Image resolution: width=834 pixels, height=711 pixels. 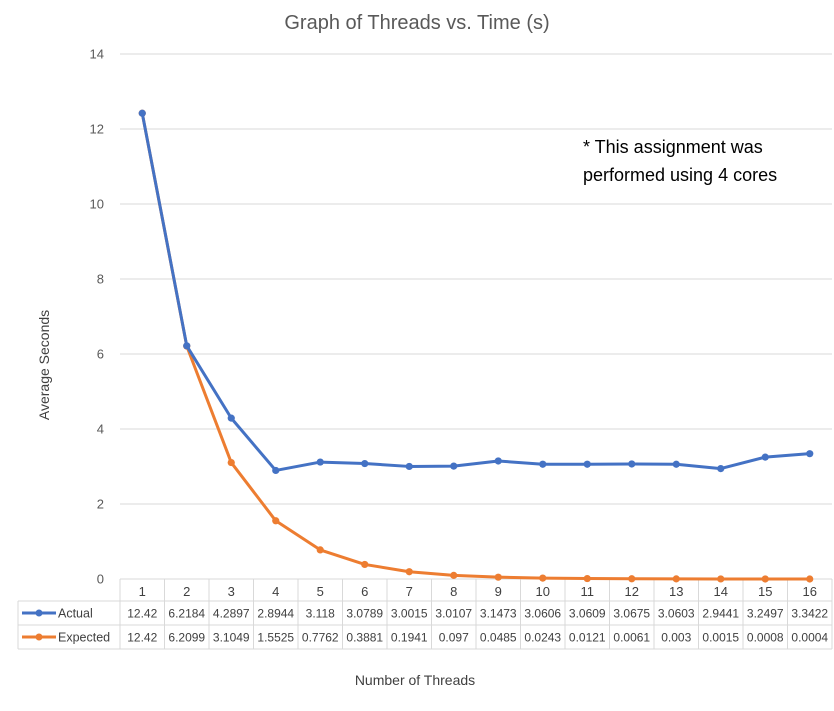 I want to click on table-cell: 0.0008, so click(x=765, y=638).